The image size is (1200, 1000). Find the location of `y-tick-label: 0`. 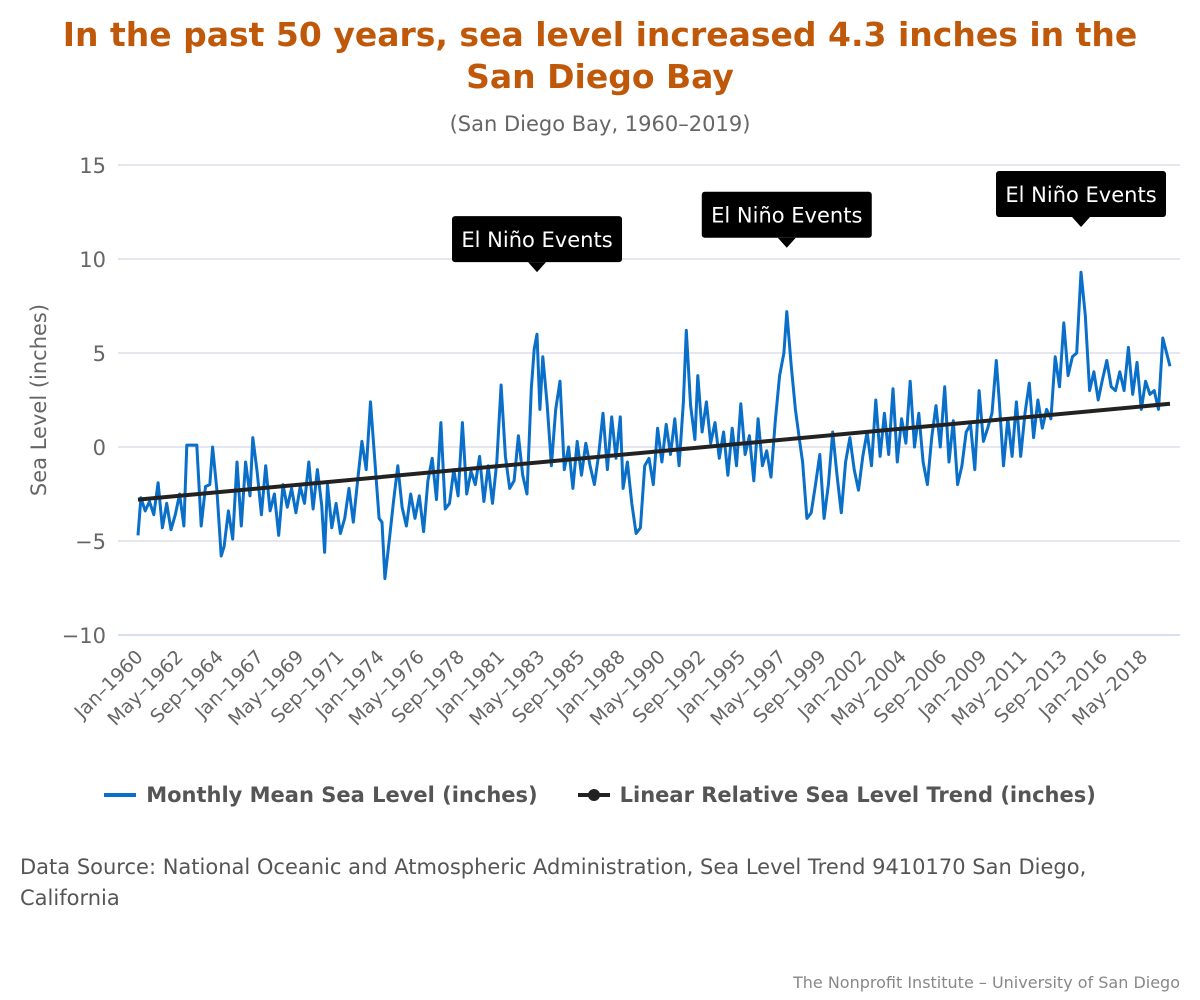

y-tick-label: 0 is located at coordinates (99, 448).